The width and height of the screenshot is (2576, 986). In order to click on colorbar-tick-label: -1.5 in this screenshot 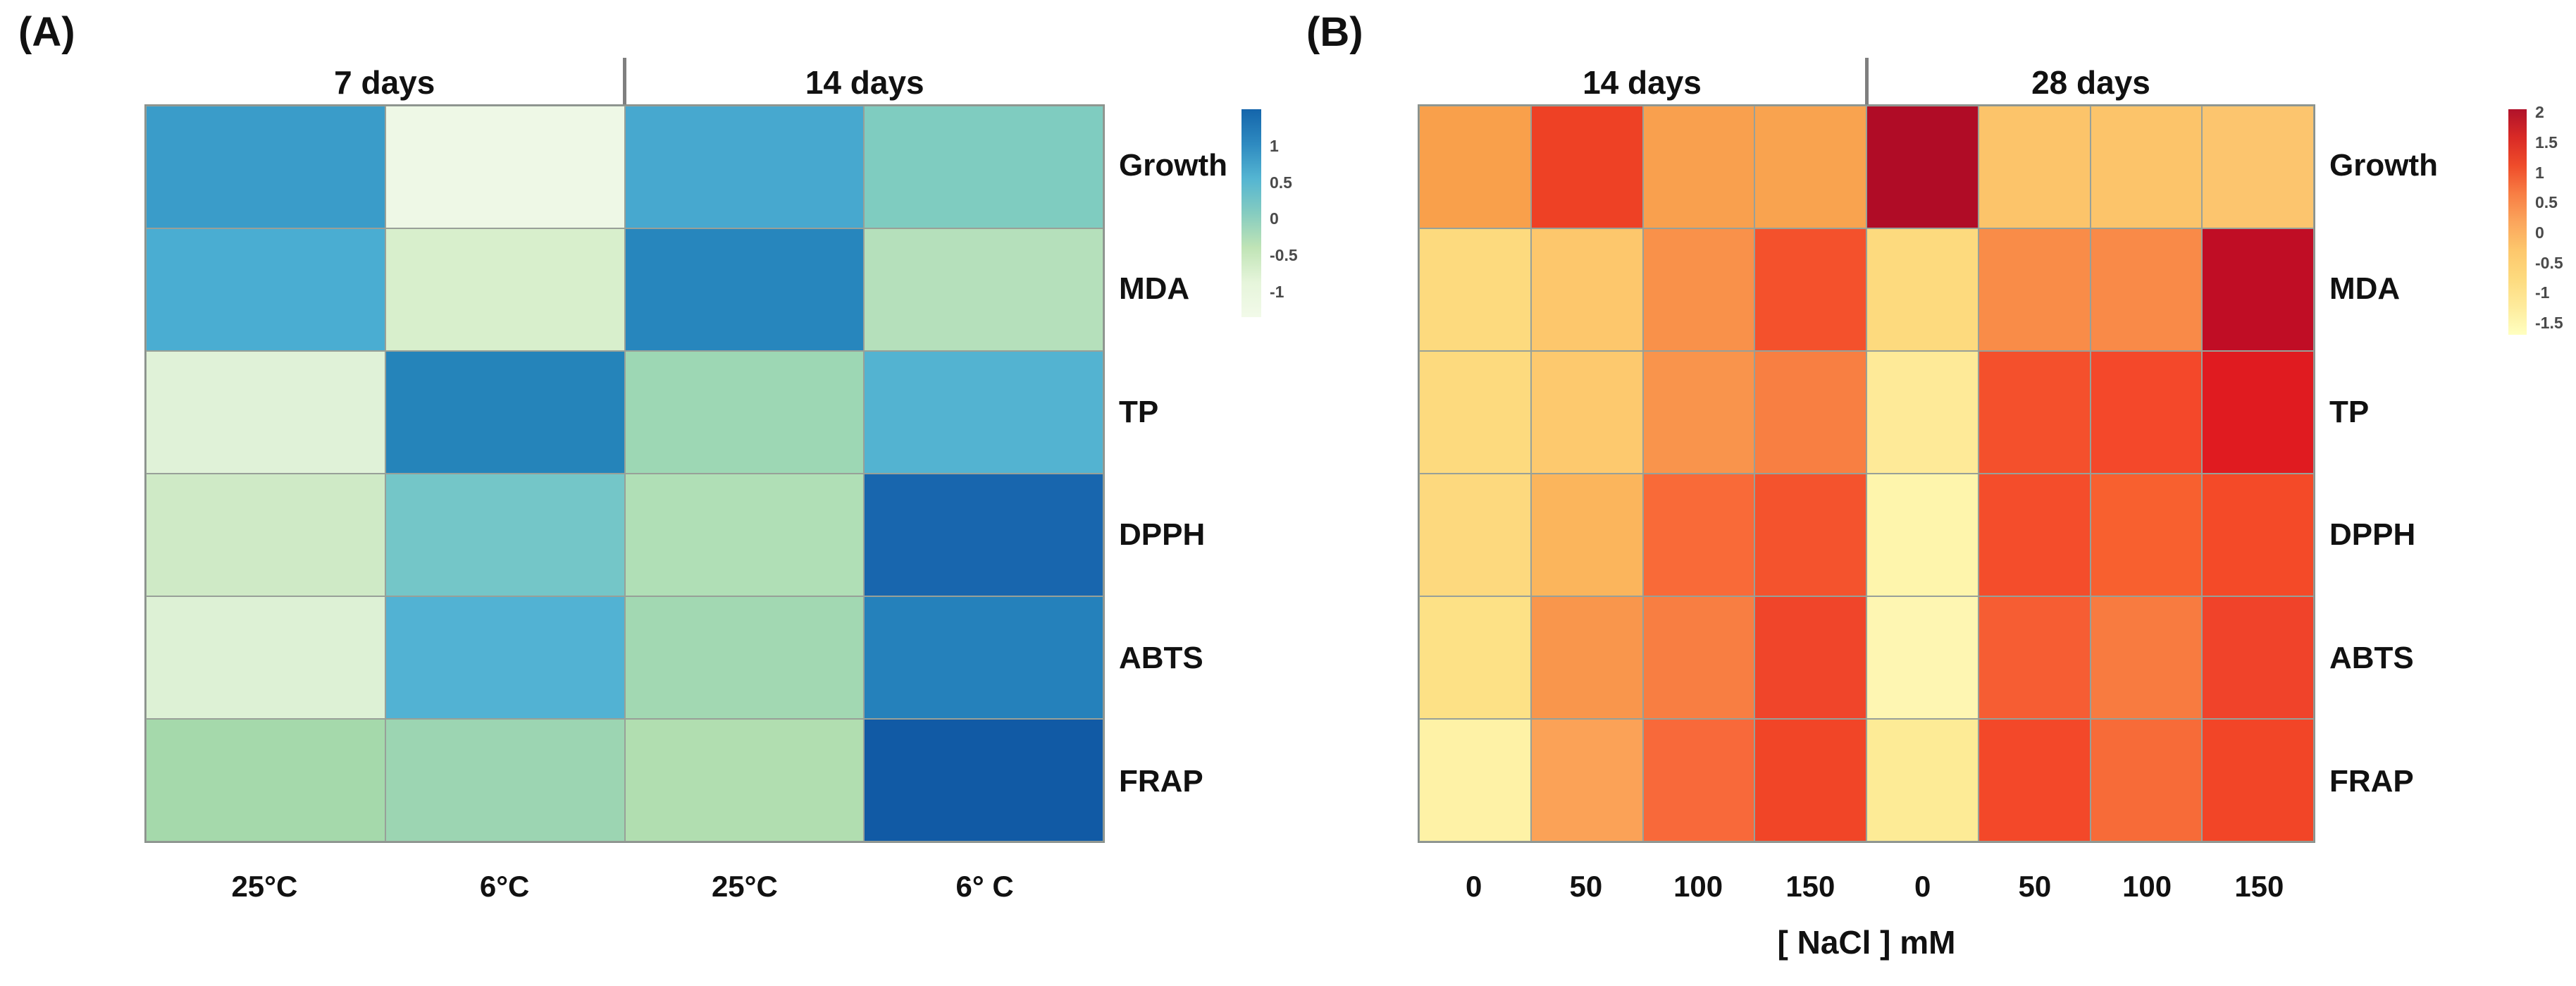, I will do `click(2549, 322)`.